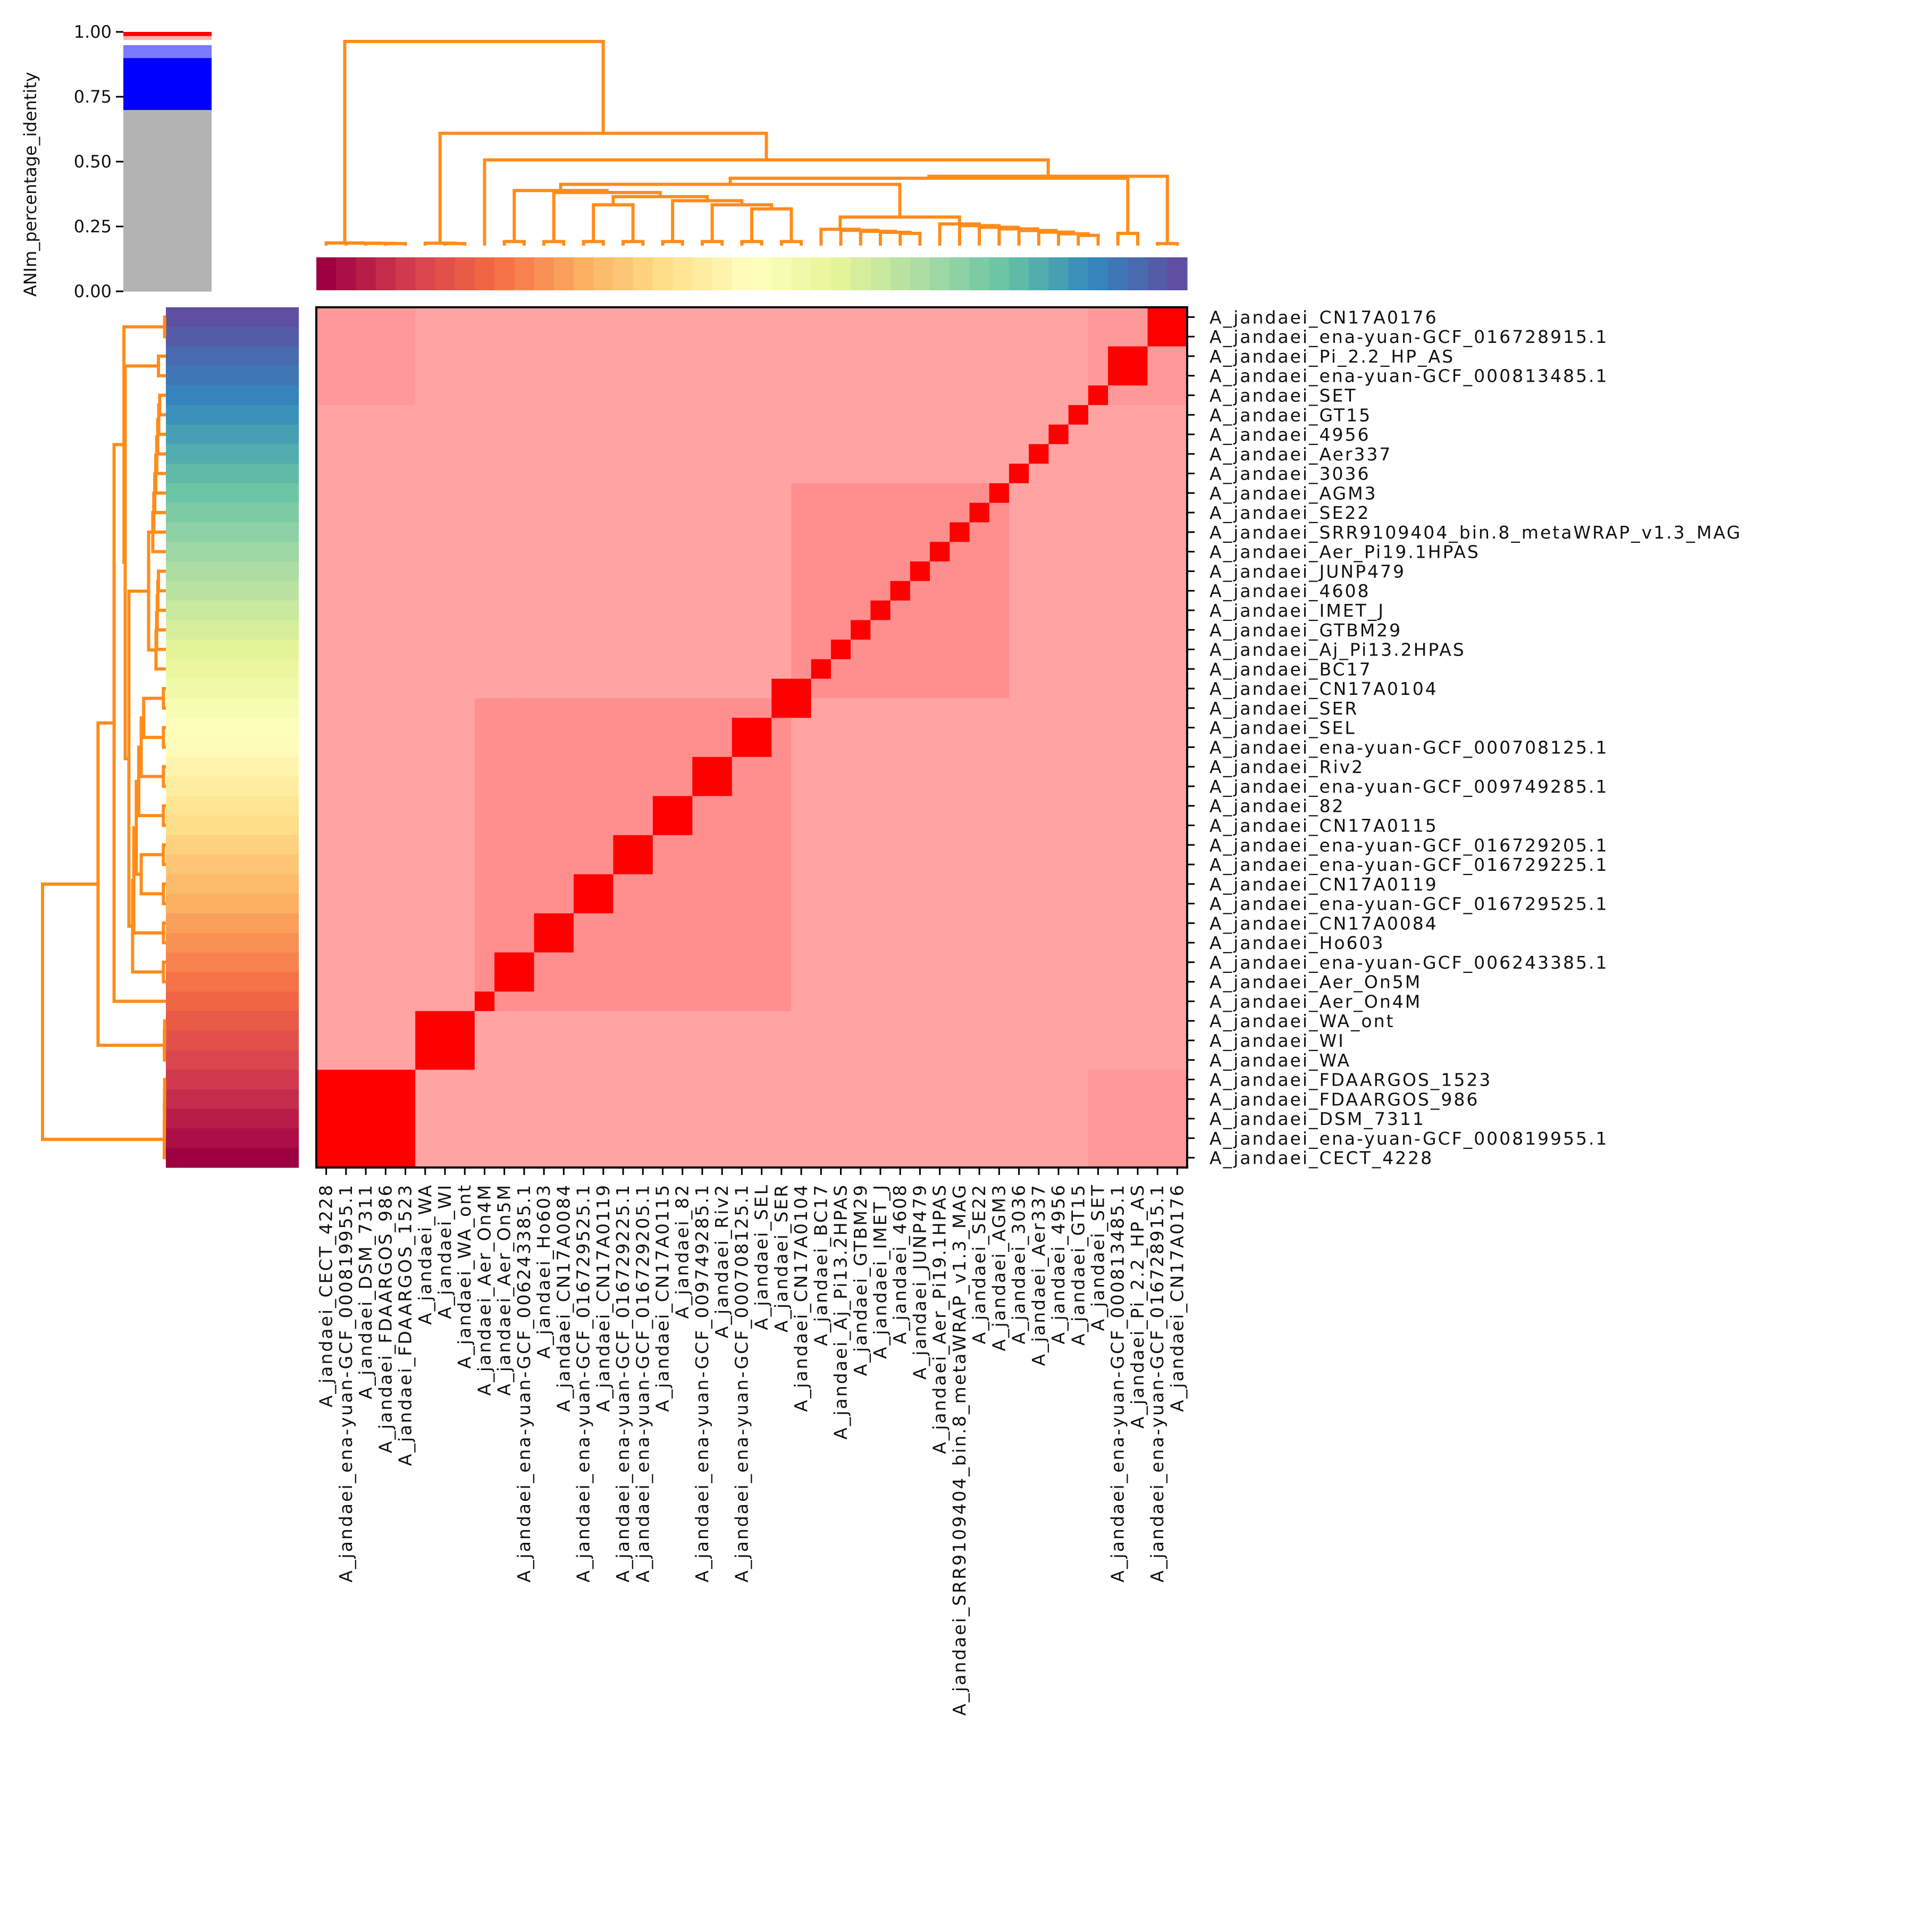 Image resolution: width=1932 pixels, height=1932 pixels. I want to click on row-label: A_jandaei_CN17A0119, so click(1323, 884).